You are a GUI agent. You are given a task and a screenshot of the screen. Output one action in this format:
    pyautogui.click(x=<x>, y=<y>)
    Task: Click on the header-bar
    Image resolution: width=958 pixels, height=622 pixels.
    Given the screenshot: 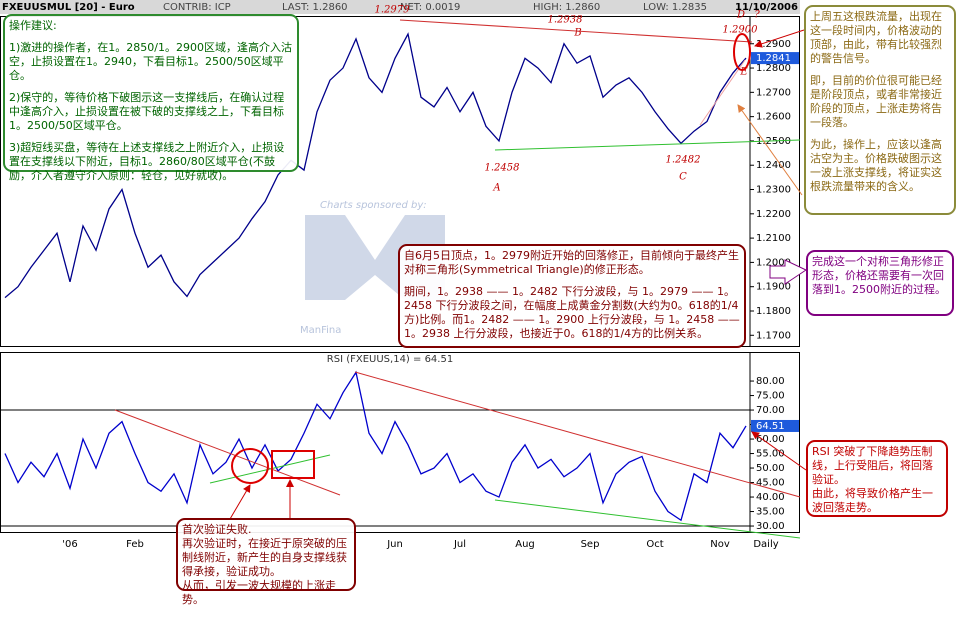 What is the action you would take?
    pyautogui.click(x=400, y=7)
    